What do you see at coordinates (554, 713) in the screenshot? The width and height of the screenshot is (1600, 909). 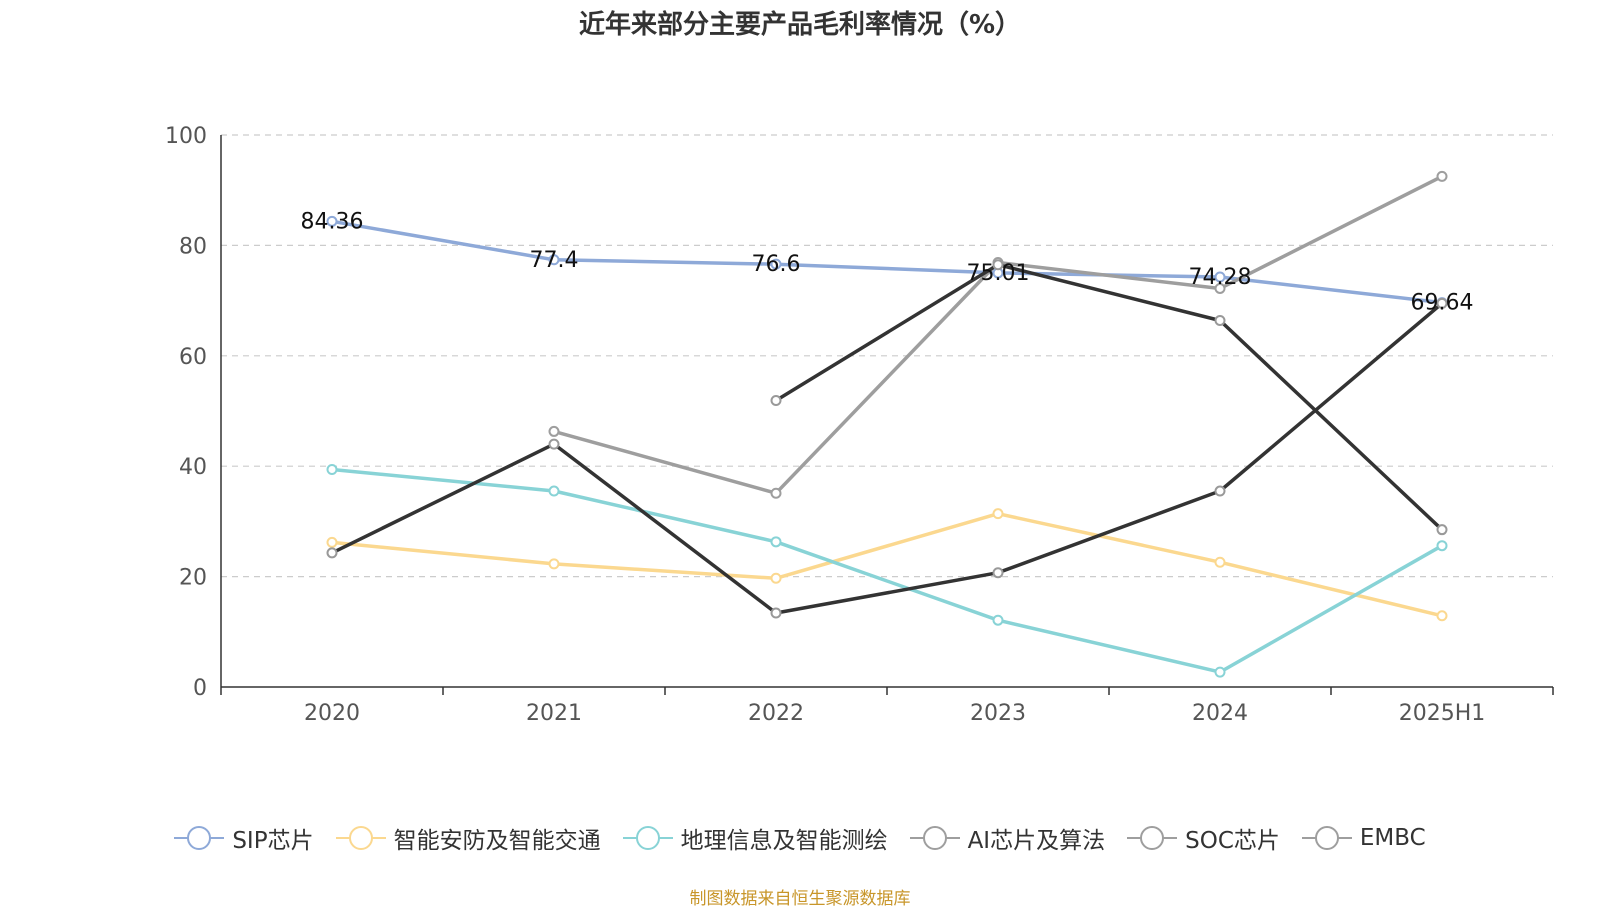 I see `x-tick-label: 2021` at bounding box center [554, 713].